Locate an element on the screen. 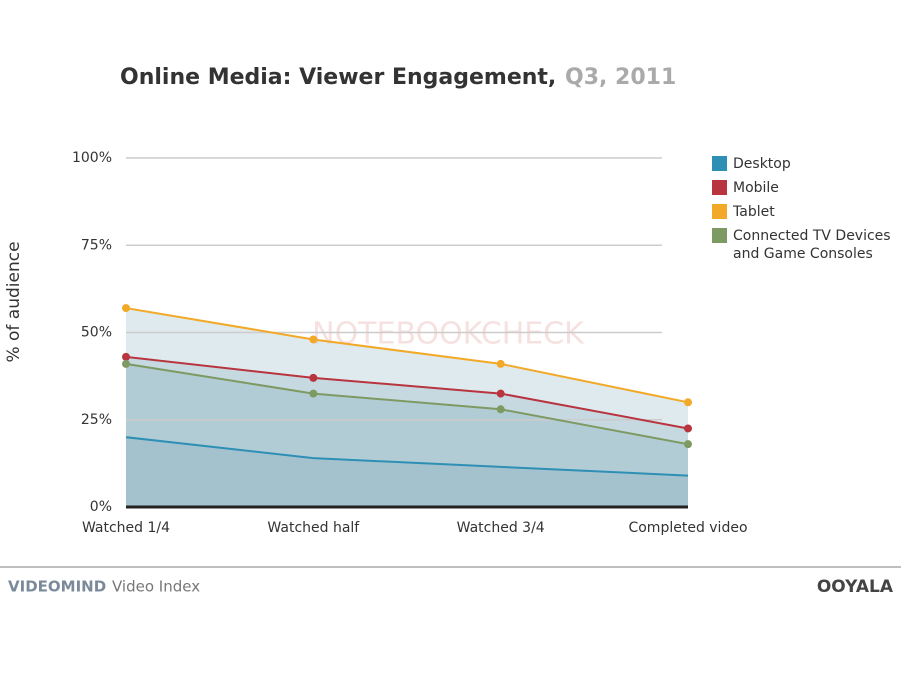 This screenshot has height=676, width=901. legend-item: Connected TV Devices and Game Consoles is located at coordinates (806, 245).